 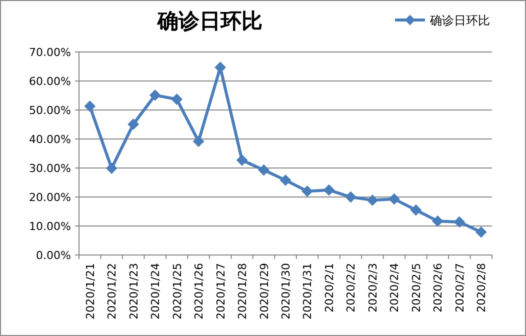 I want to click on x-tick-label: 2020/1/30, so click(x=286, y=291).